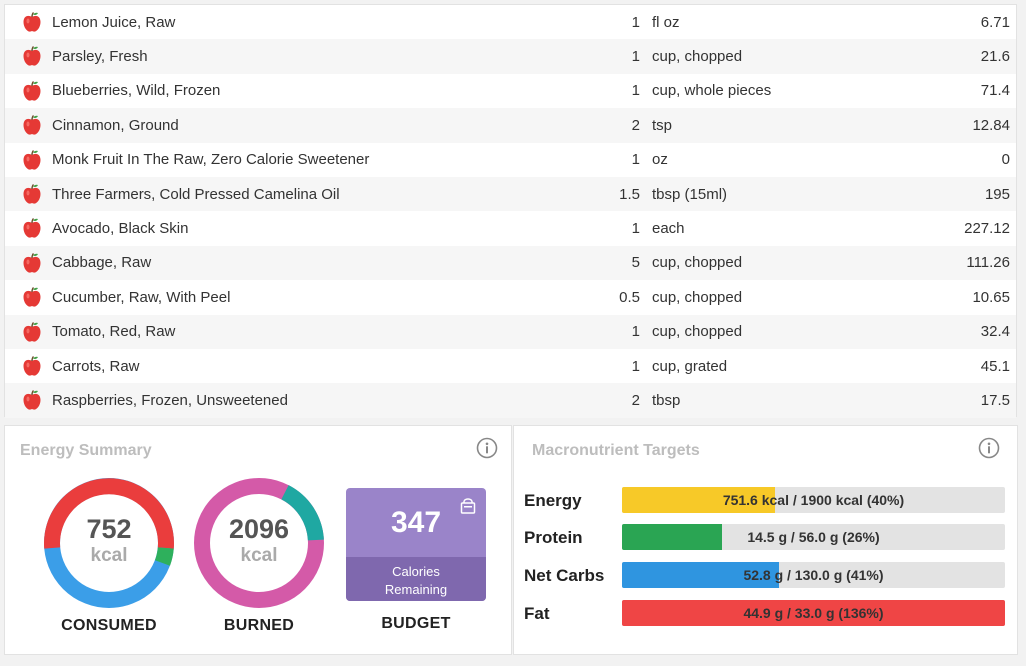  What do you see at coordinates (510, 125) in the screenshot?
I see `food-row: Cinnamon, Ground 2 tsp 12.84` at bounding box center [510, 125].